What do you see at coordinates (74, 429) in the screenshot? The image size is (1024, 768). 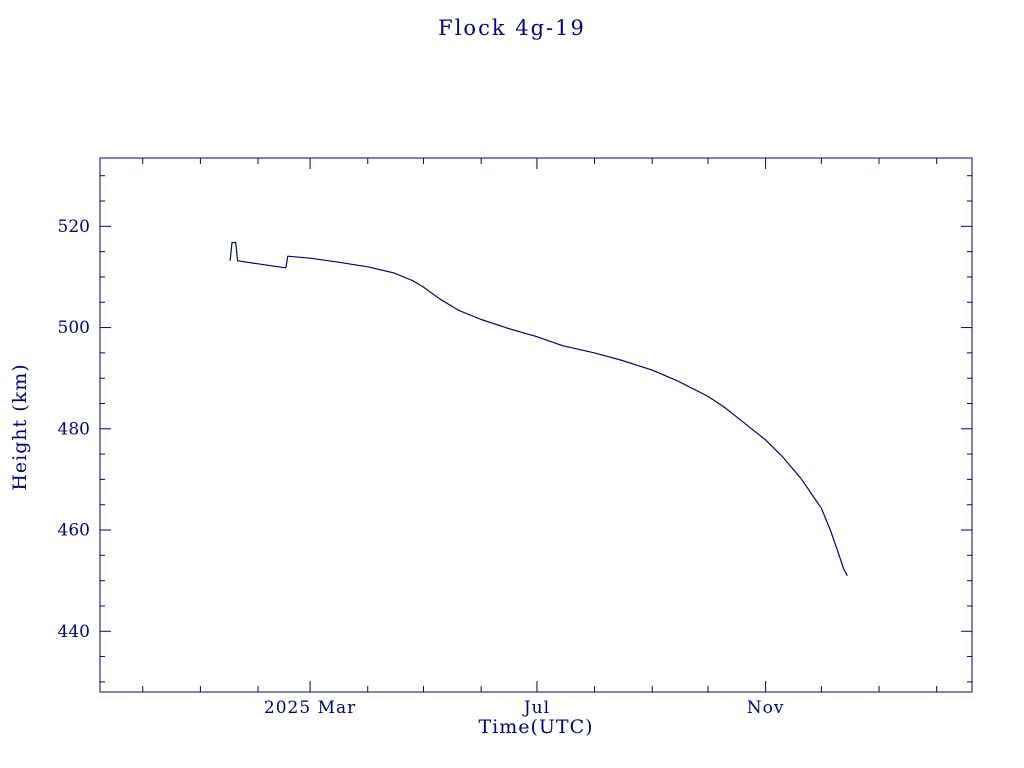 I see `y-tick-label: 480` at bounding box center [74, 429].